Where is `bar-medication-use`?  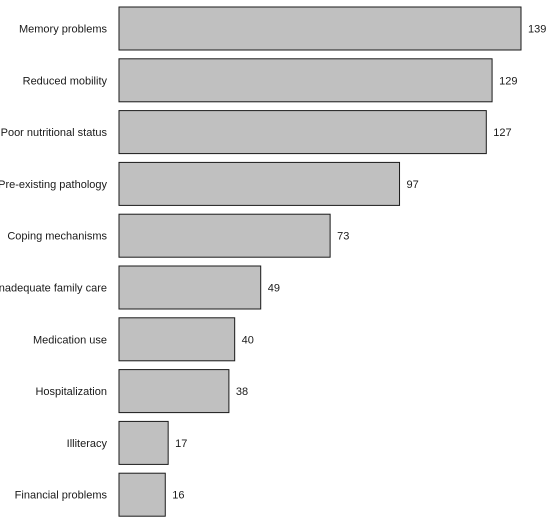
bar-medication-use is located at coordinates (177, 339).